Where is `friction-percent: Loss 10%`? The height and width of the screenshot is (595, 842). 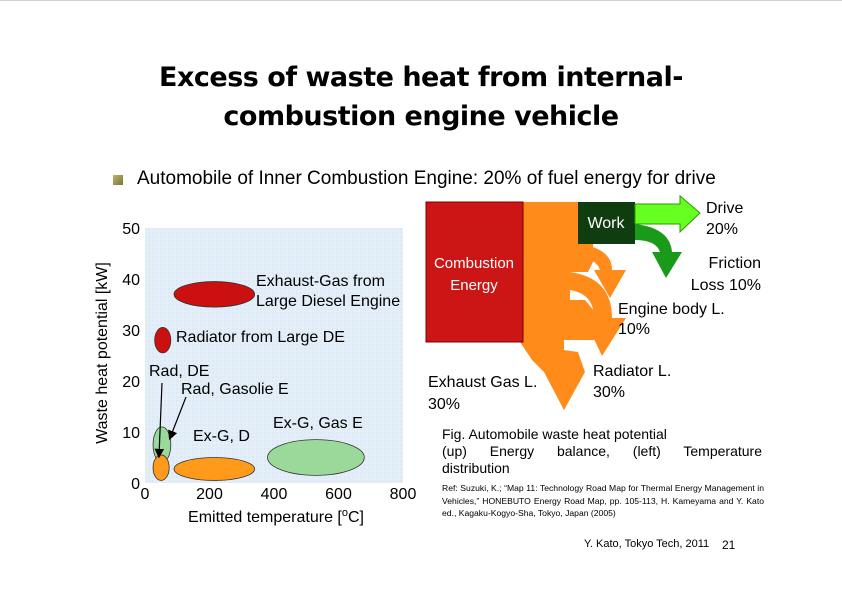 friction-percent: Loss 10% is located at coordinates (726, 285).